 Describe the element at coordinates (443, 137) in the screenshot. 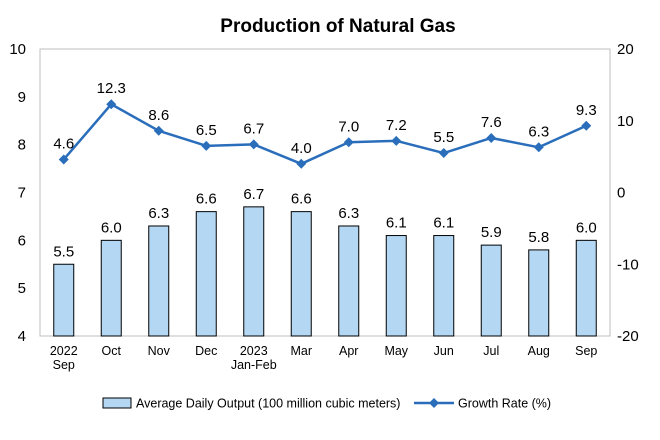

I see `line-value-label: 5.5` at that location.